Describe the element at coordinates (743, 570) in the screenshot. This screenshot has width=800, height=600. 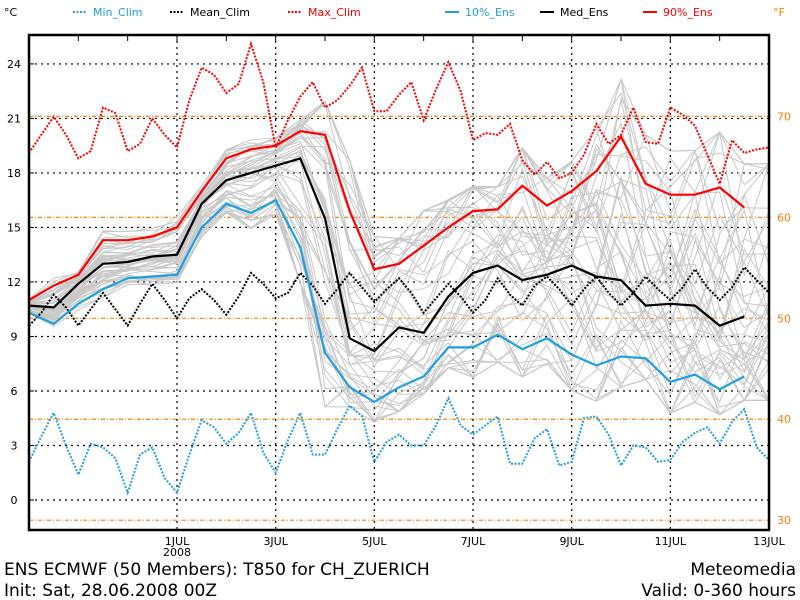
I see `credit: Meteomedia` at that location.